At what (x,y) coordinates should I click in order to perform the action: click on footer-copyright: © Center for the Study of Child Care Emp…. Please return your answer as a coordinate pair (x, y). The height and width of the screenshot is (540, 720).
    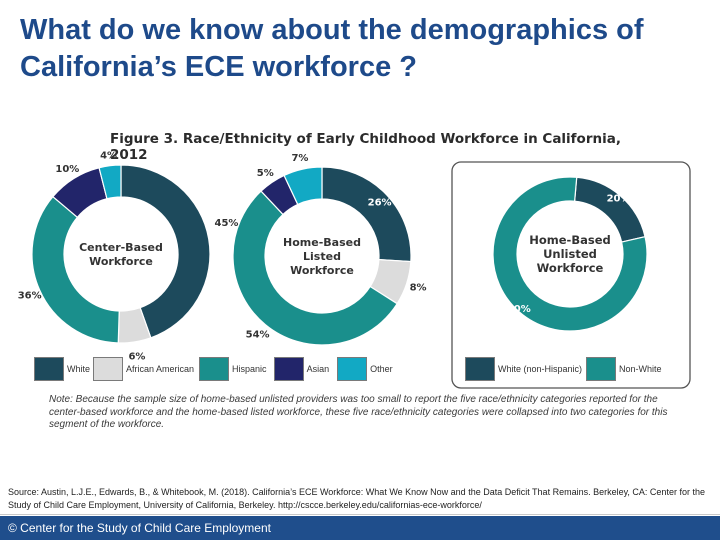
    Looking at the image, I should click on (139, 528).